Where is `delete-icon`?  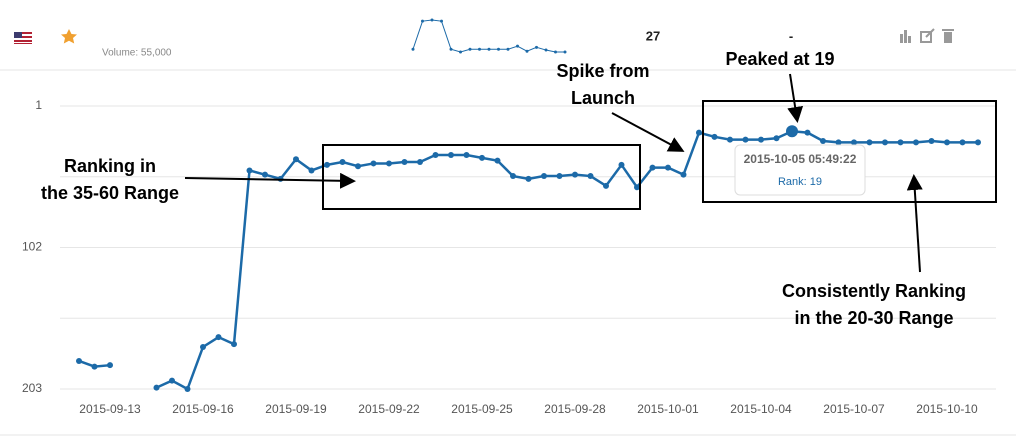 delete-icon is located at coordinates (948, 36).